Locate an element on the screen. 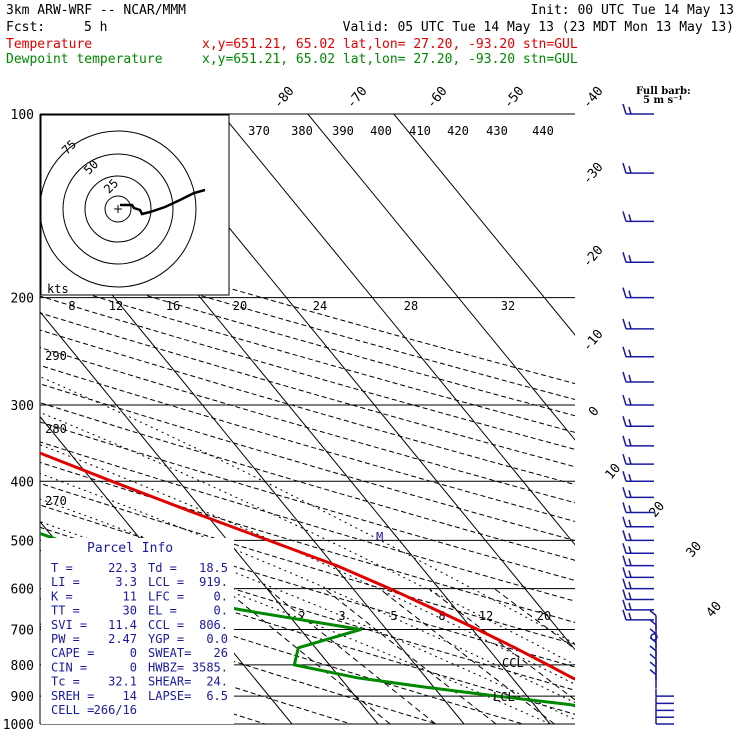 The width and height of the screenshot is (740, 740). parcel-param-value: 0. is located at coordinates (221, 596).